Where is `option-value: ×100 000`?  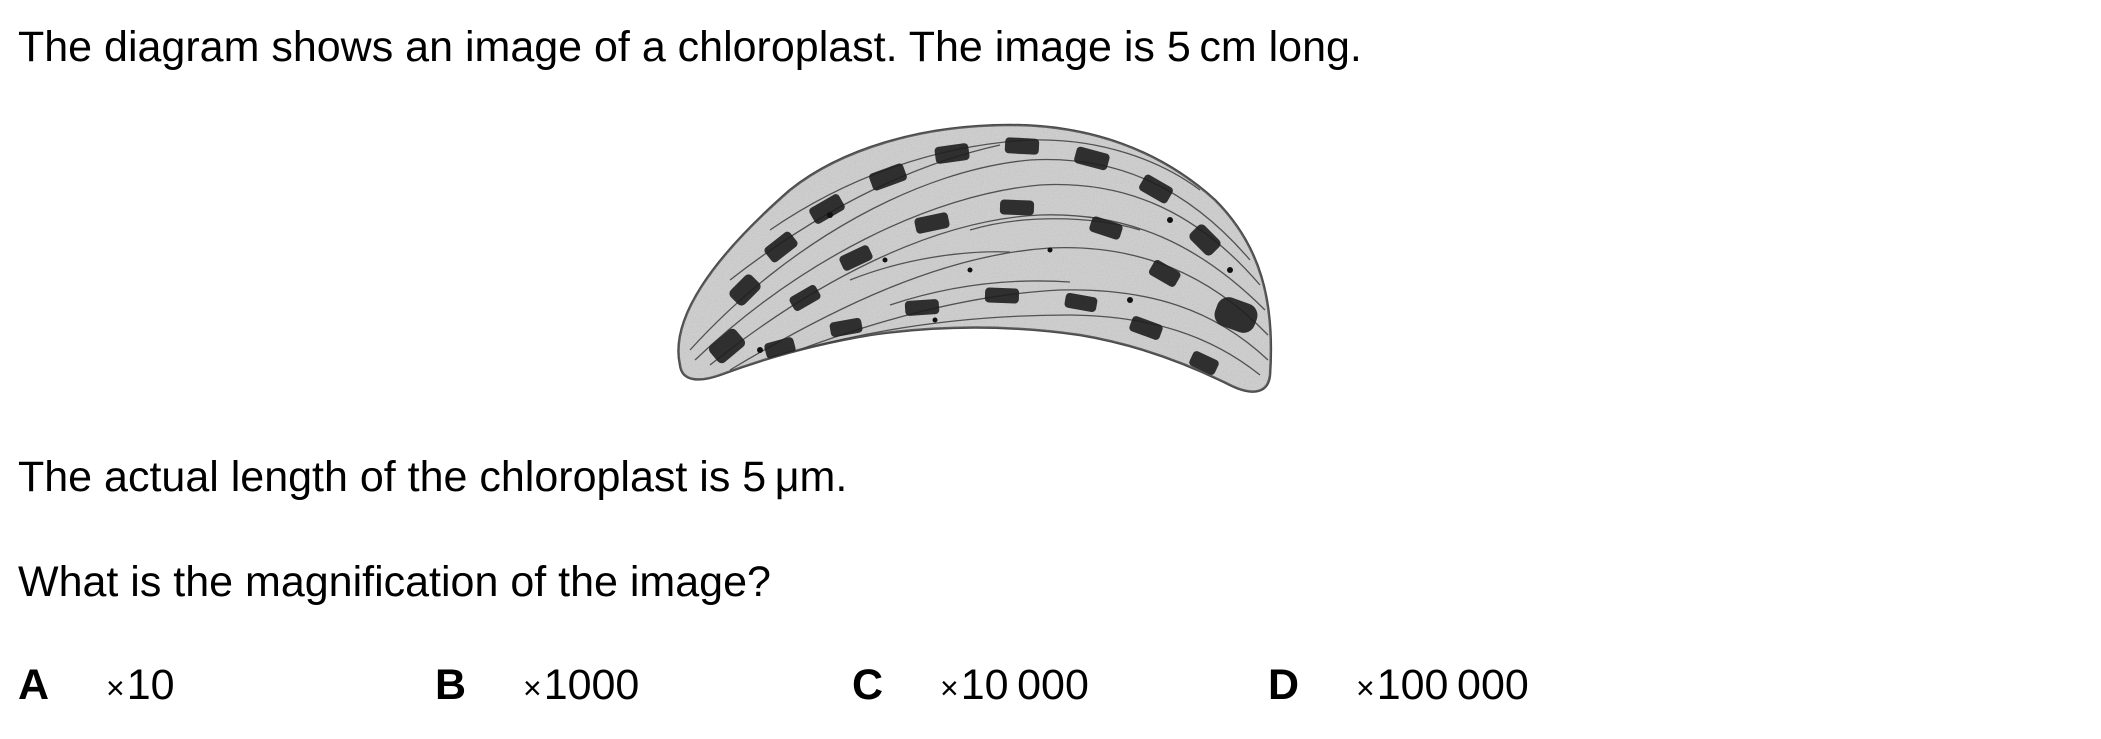 option-value: ×100 000 is located at coordinates (1442, 686).